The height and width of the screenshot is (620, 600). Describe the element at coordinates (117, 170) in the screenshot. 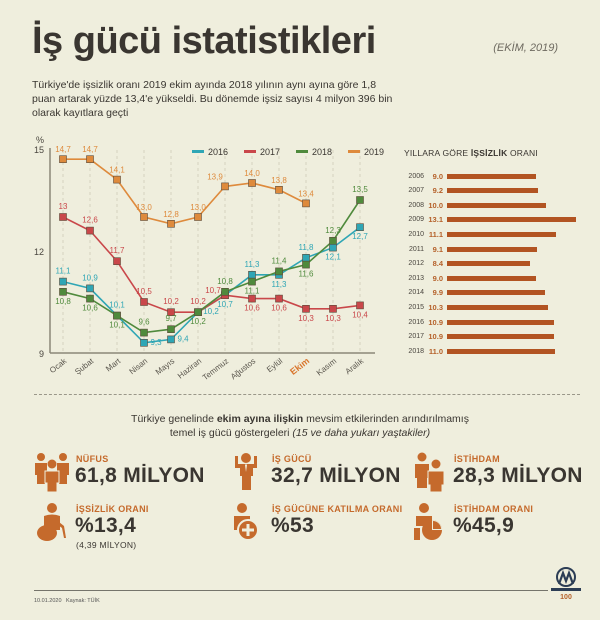

I see `data-label: 14,1` at that location.